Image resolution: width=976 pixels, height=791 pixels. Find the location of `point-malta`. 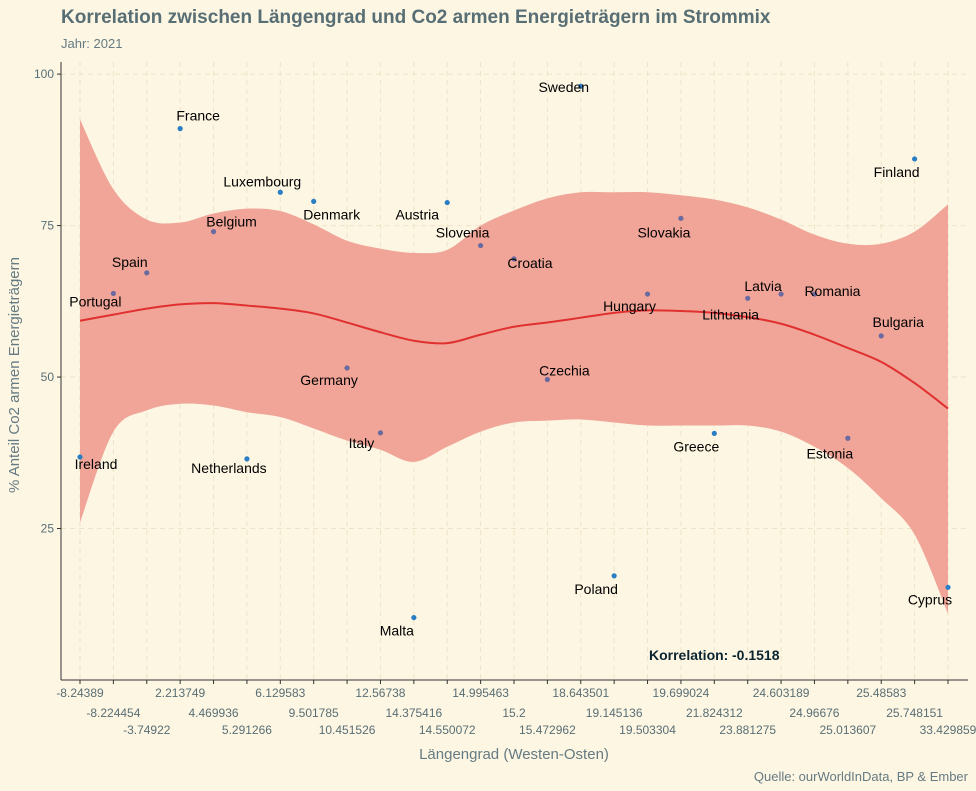

point-malta is located at coordinates (414, 617).